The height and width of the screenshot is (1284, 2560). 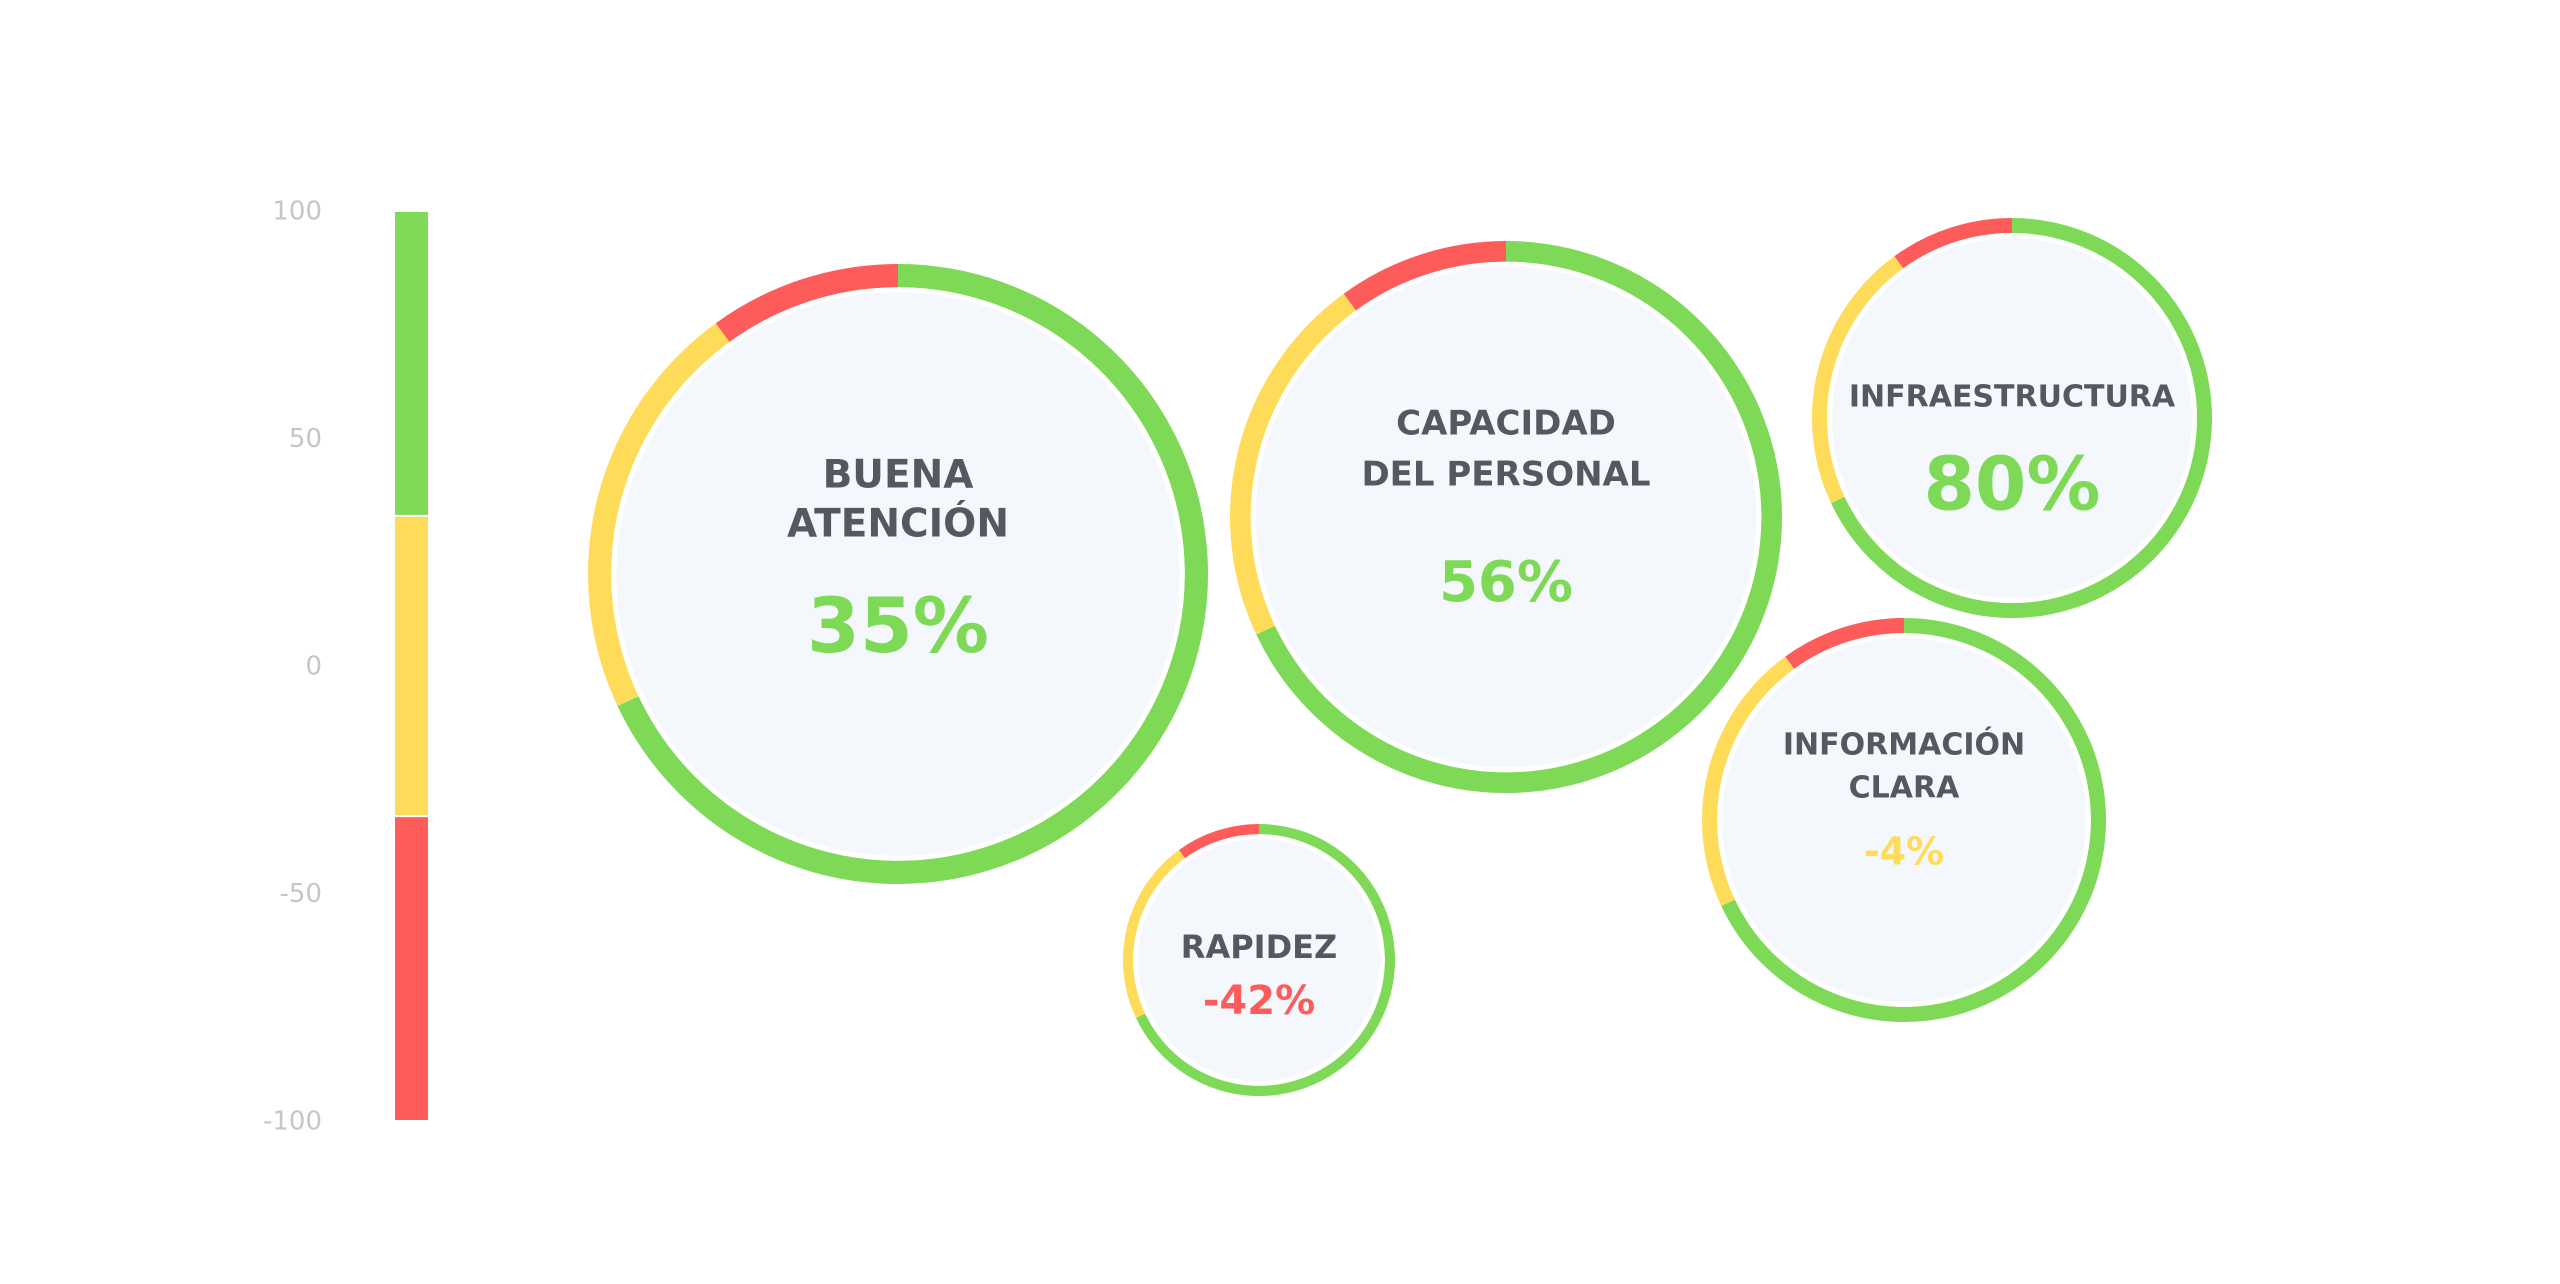 What do you see at coordinates (297, 212) in the screenshot?
I see `y-tick-label: 100` at bounding box center [297, 212].